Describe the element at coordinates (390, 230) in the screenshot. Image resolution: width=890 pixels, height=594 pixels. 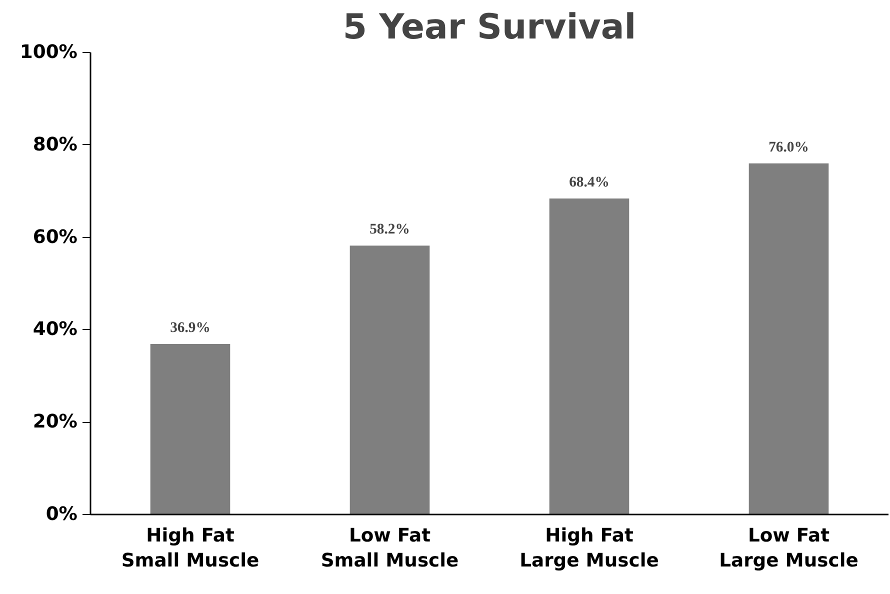
I see `data-label: 58.2%` at that location.